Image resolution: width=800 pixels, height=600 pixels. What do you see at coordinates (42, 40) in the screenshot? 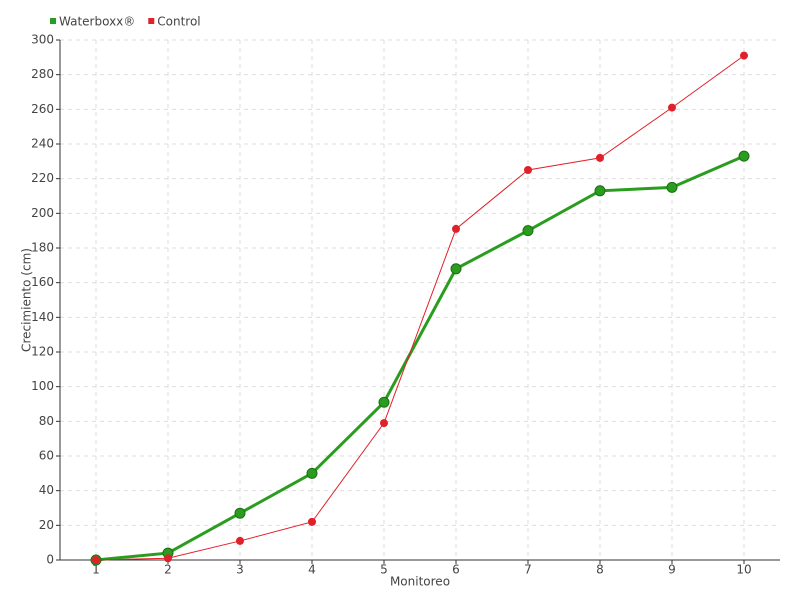
I see `y-tick-label: 300` at bounding box center [42, 40].